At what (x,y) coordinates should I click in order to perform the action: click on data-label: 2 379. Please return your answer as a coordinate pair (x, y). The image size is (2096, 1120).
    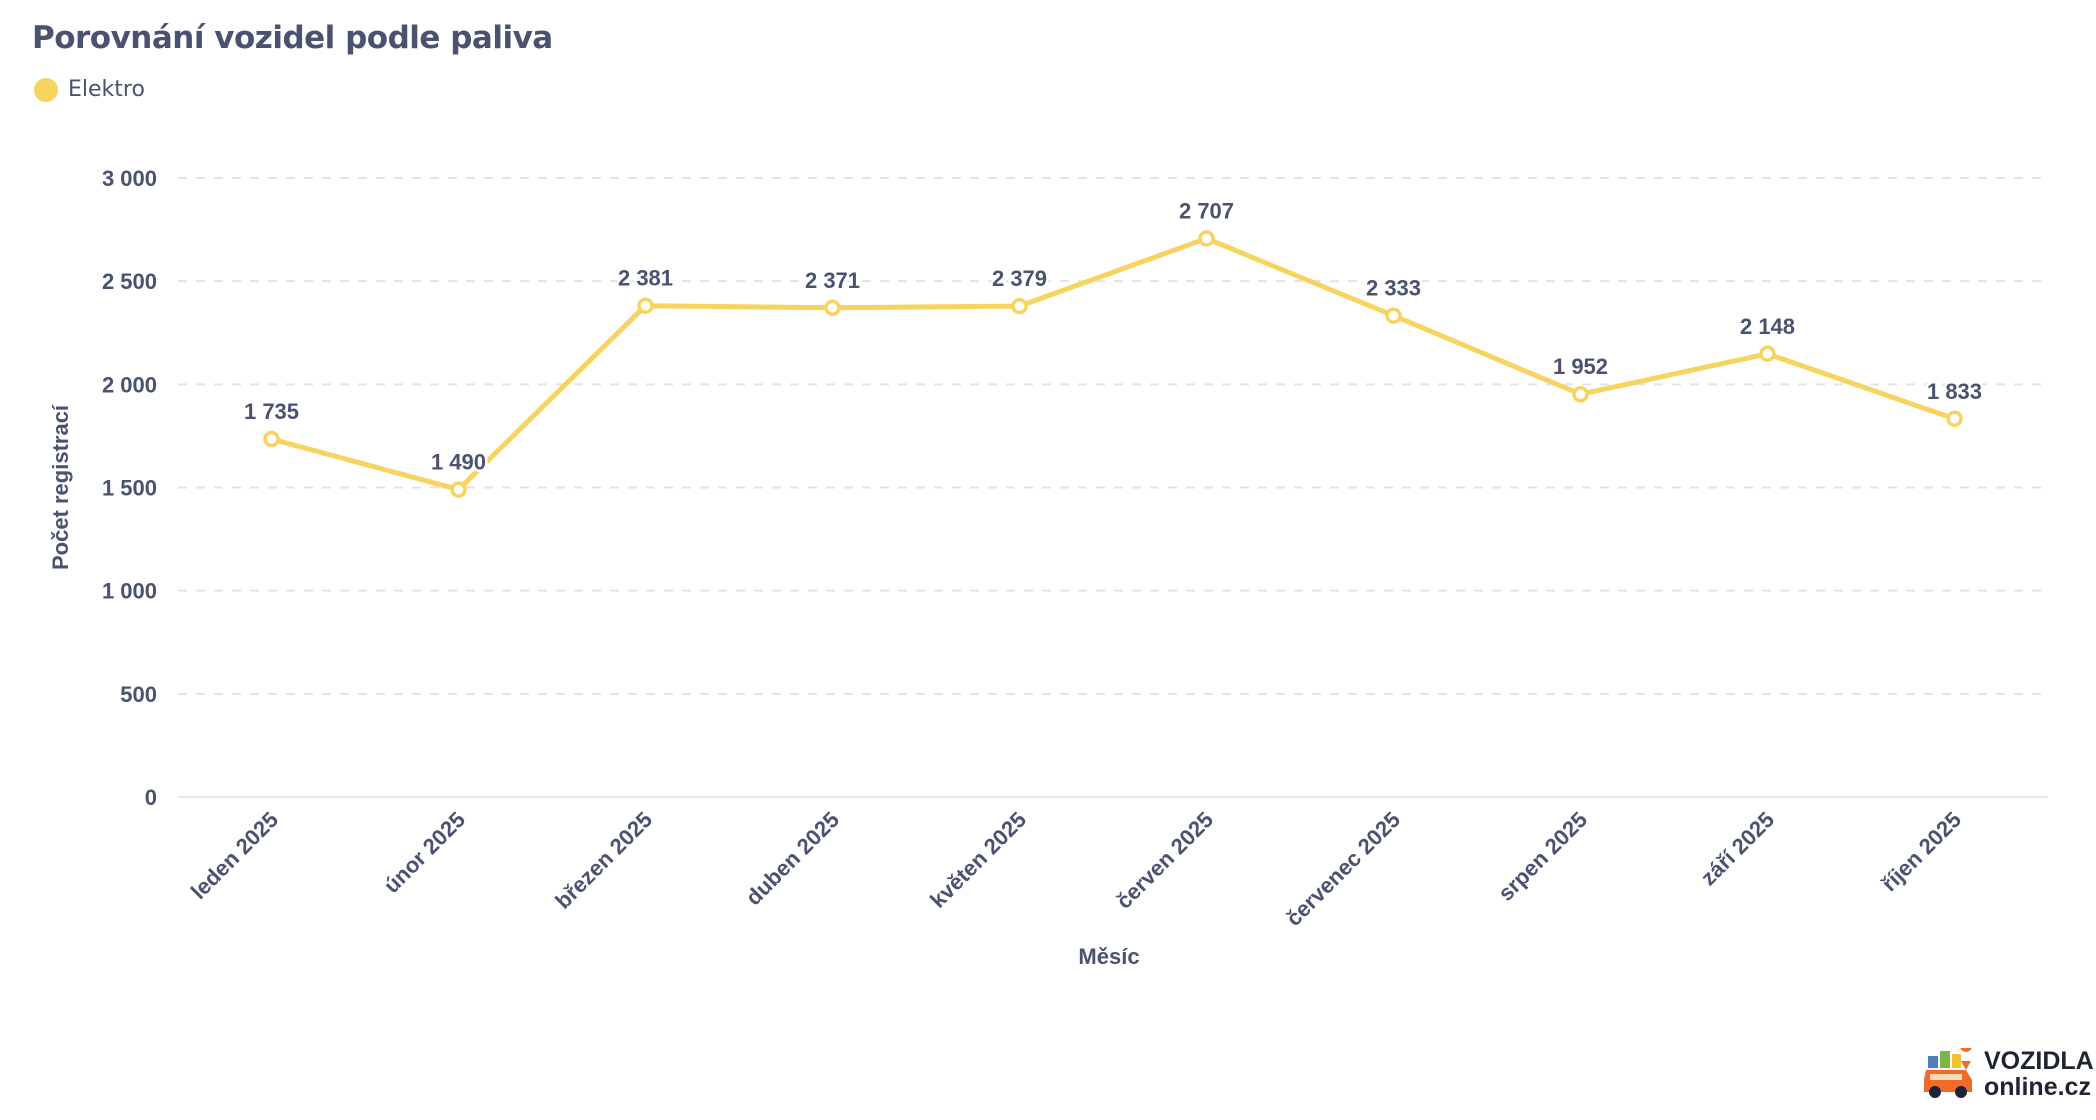
    Looking at the image, I should click on (1019, 278).